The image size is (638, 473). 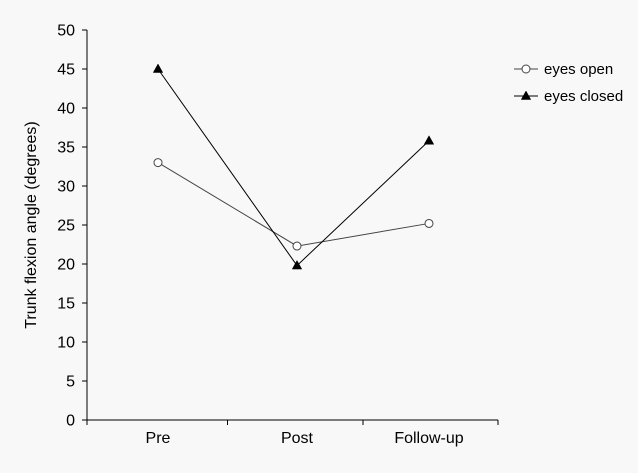 What do you see at coordinates (568, 83) in the screenshot?
I see `legend: eyes open eyes closed` at bounding box center [568, 83].